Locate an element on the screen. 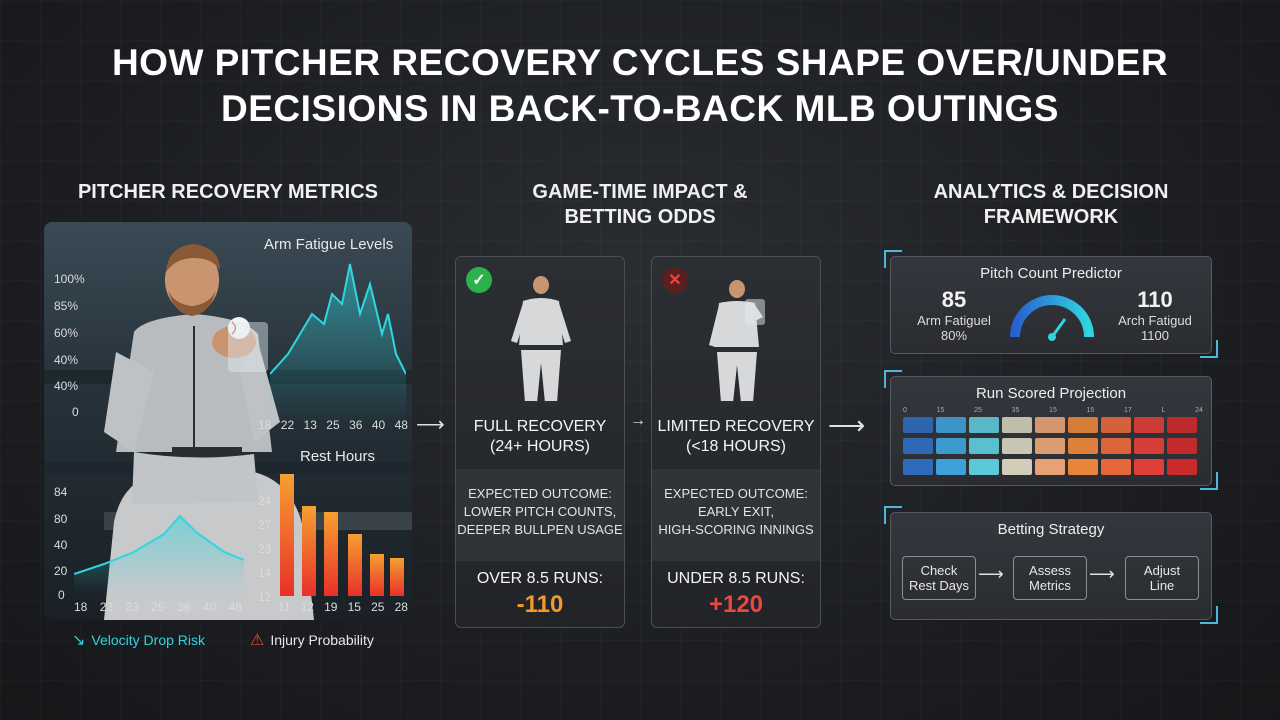  legend-velocity-label: Velocity Drop Risk is located at coordinates (148, 640).